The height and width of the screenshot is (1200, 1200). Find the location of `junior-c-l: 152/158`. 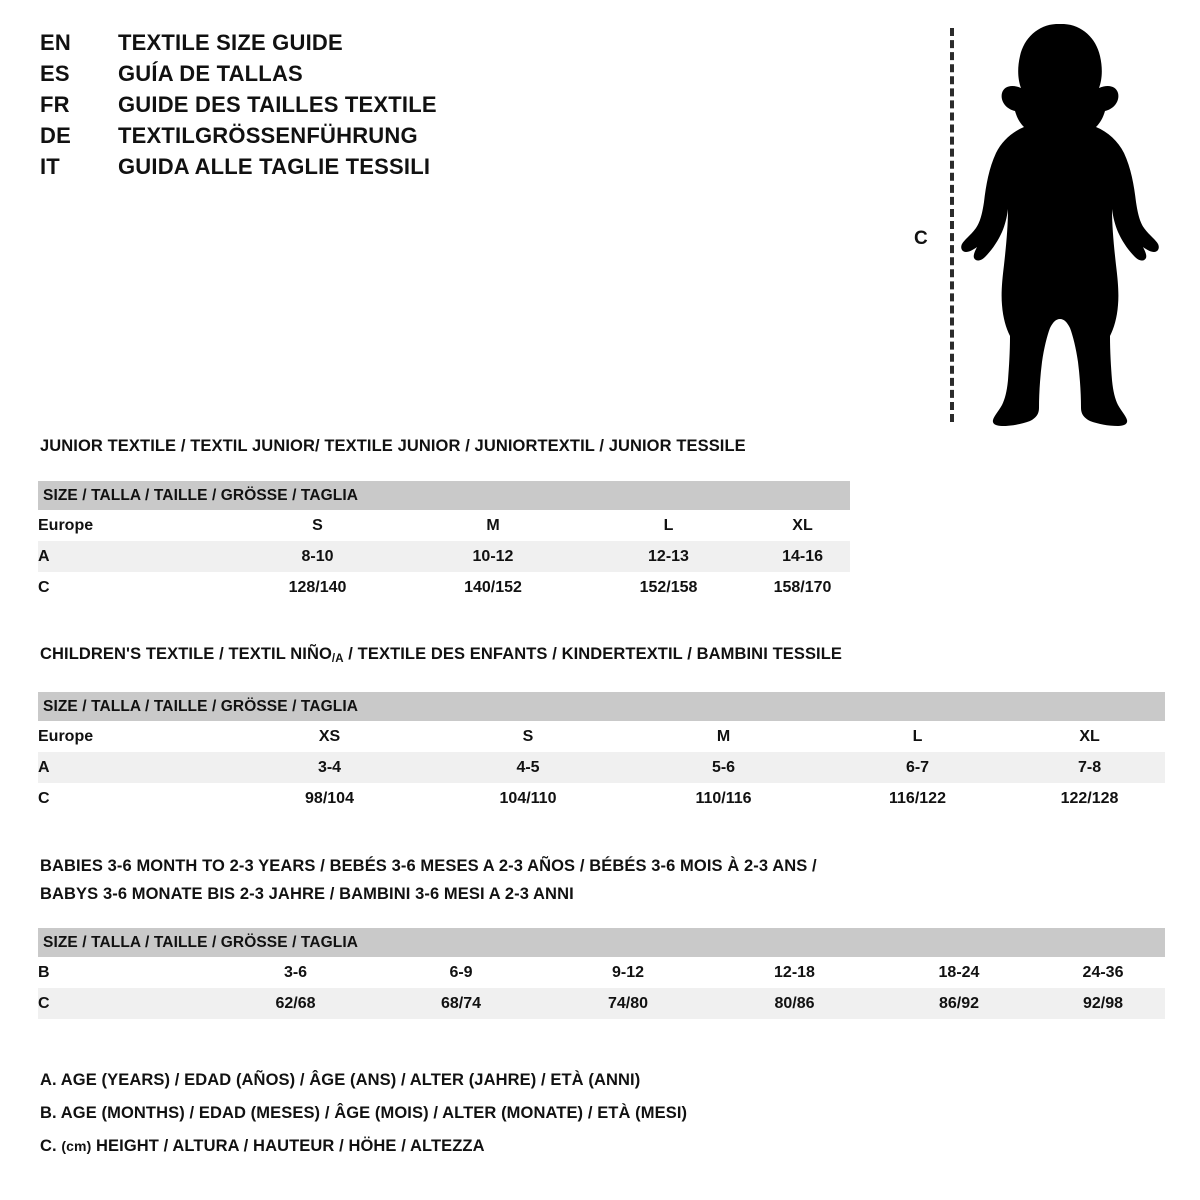

junior-c-l: 152/158 is located at coordinates (668, 587).